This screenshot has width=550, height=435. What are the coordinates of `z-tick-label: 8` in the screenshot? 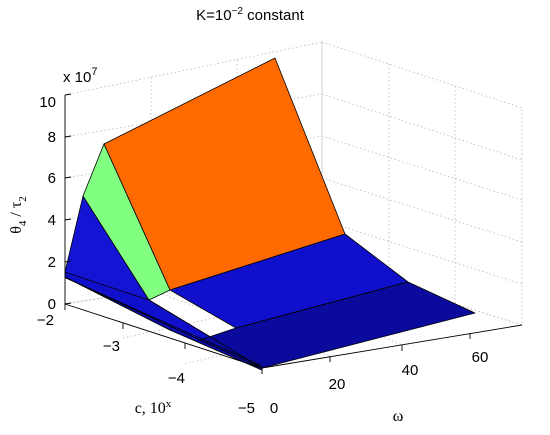 It's located at (52, 137).